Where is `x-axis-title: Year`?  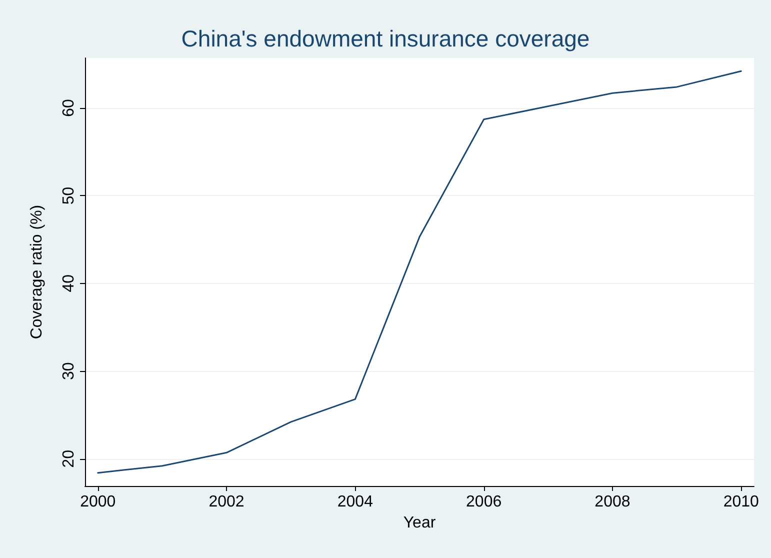 x-axis-title: Year is located at coordinates (419, 523).